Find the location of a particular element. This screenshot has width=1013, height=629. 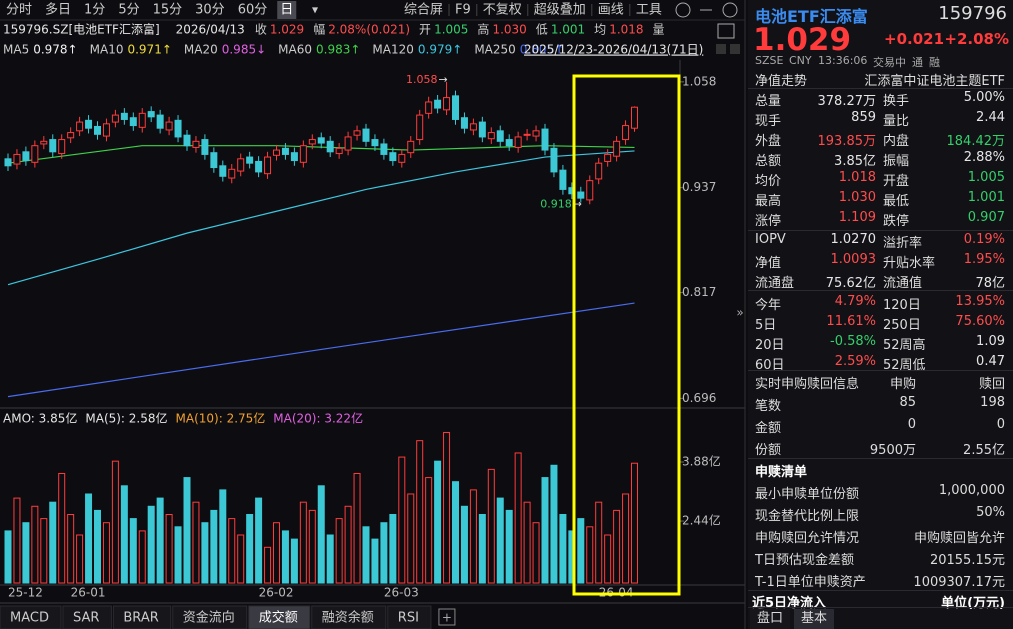

indicator-tab-bg is located at coordinates (31, 617).